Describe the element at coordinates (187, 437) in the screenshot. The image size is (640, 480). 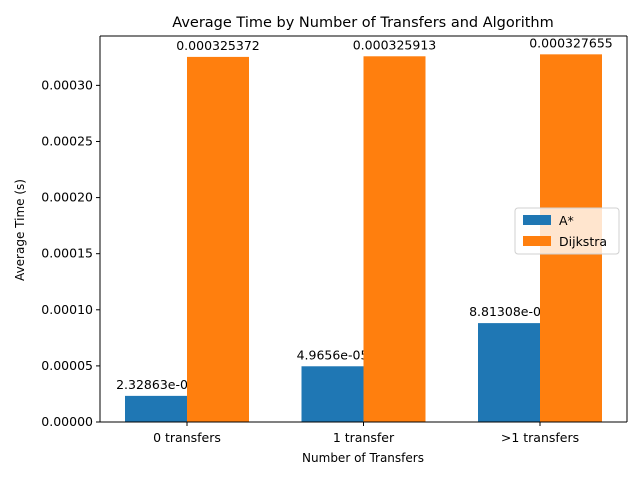
I see `x-tick-label: 0 transfers` at that location.